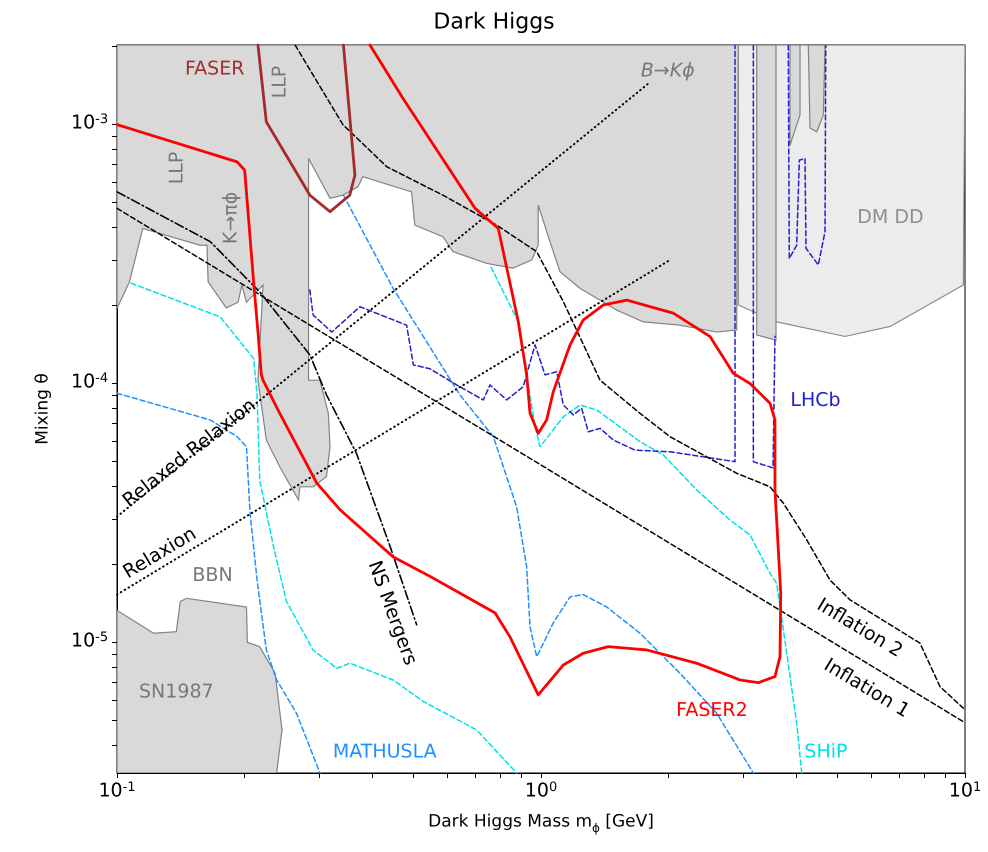 The image size is (988, 852). I want to click on annotation: BBN, so click(212, 575).